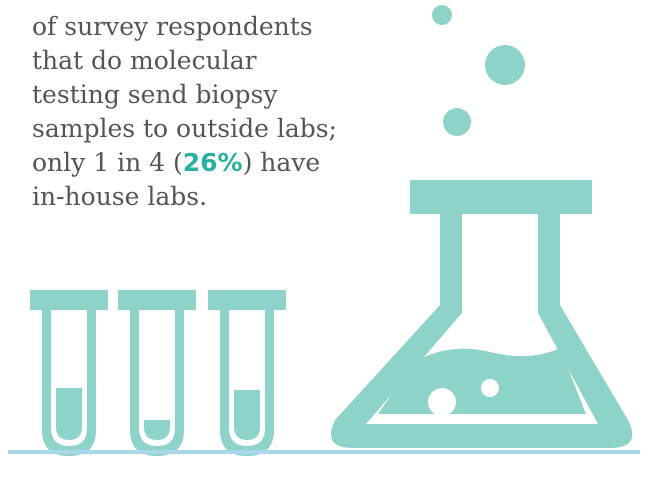 The height and width of the screenshot is (484, 657). What do you see at coordinates (120, 196) in the screenshot?
I see `text-line: in-house labs.` at bounding box center [120, 196].